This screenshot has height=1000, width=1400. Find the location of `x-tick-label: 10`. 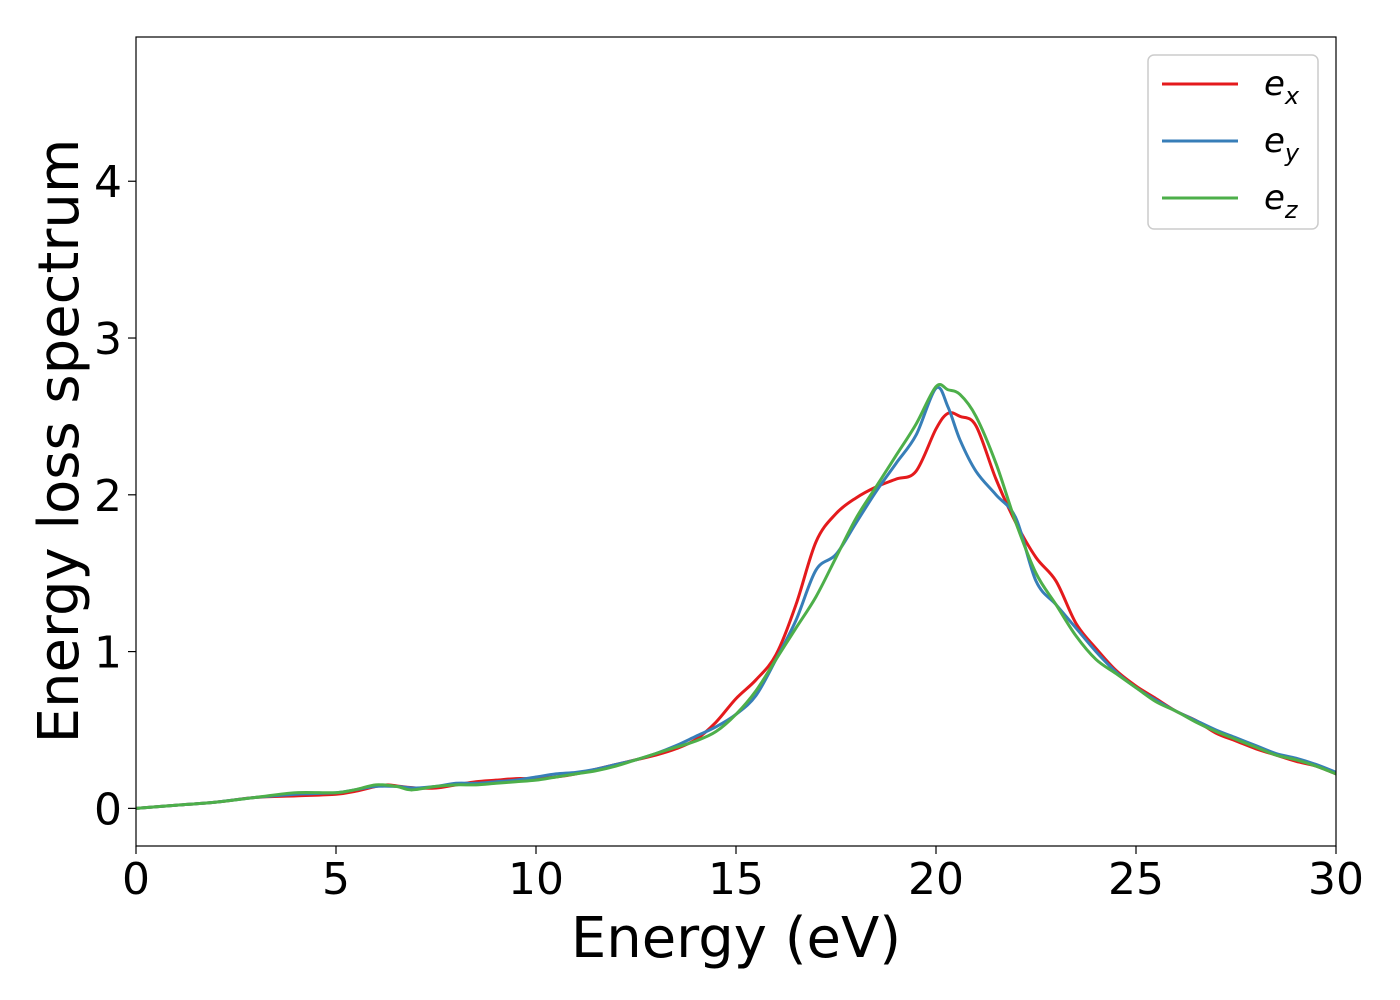

x-tick-label: 10 is located at coordinates (536, 879).